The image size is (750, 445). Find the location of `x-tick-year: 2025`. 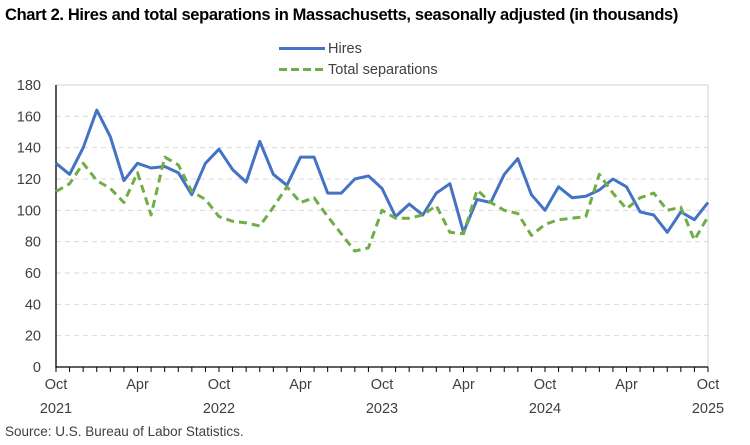

x-tick-year: 2025 is located at coordinates (708, 409).